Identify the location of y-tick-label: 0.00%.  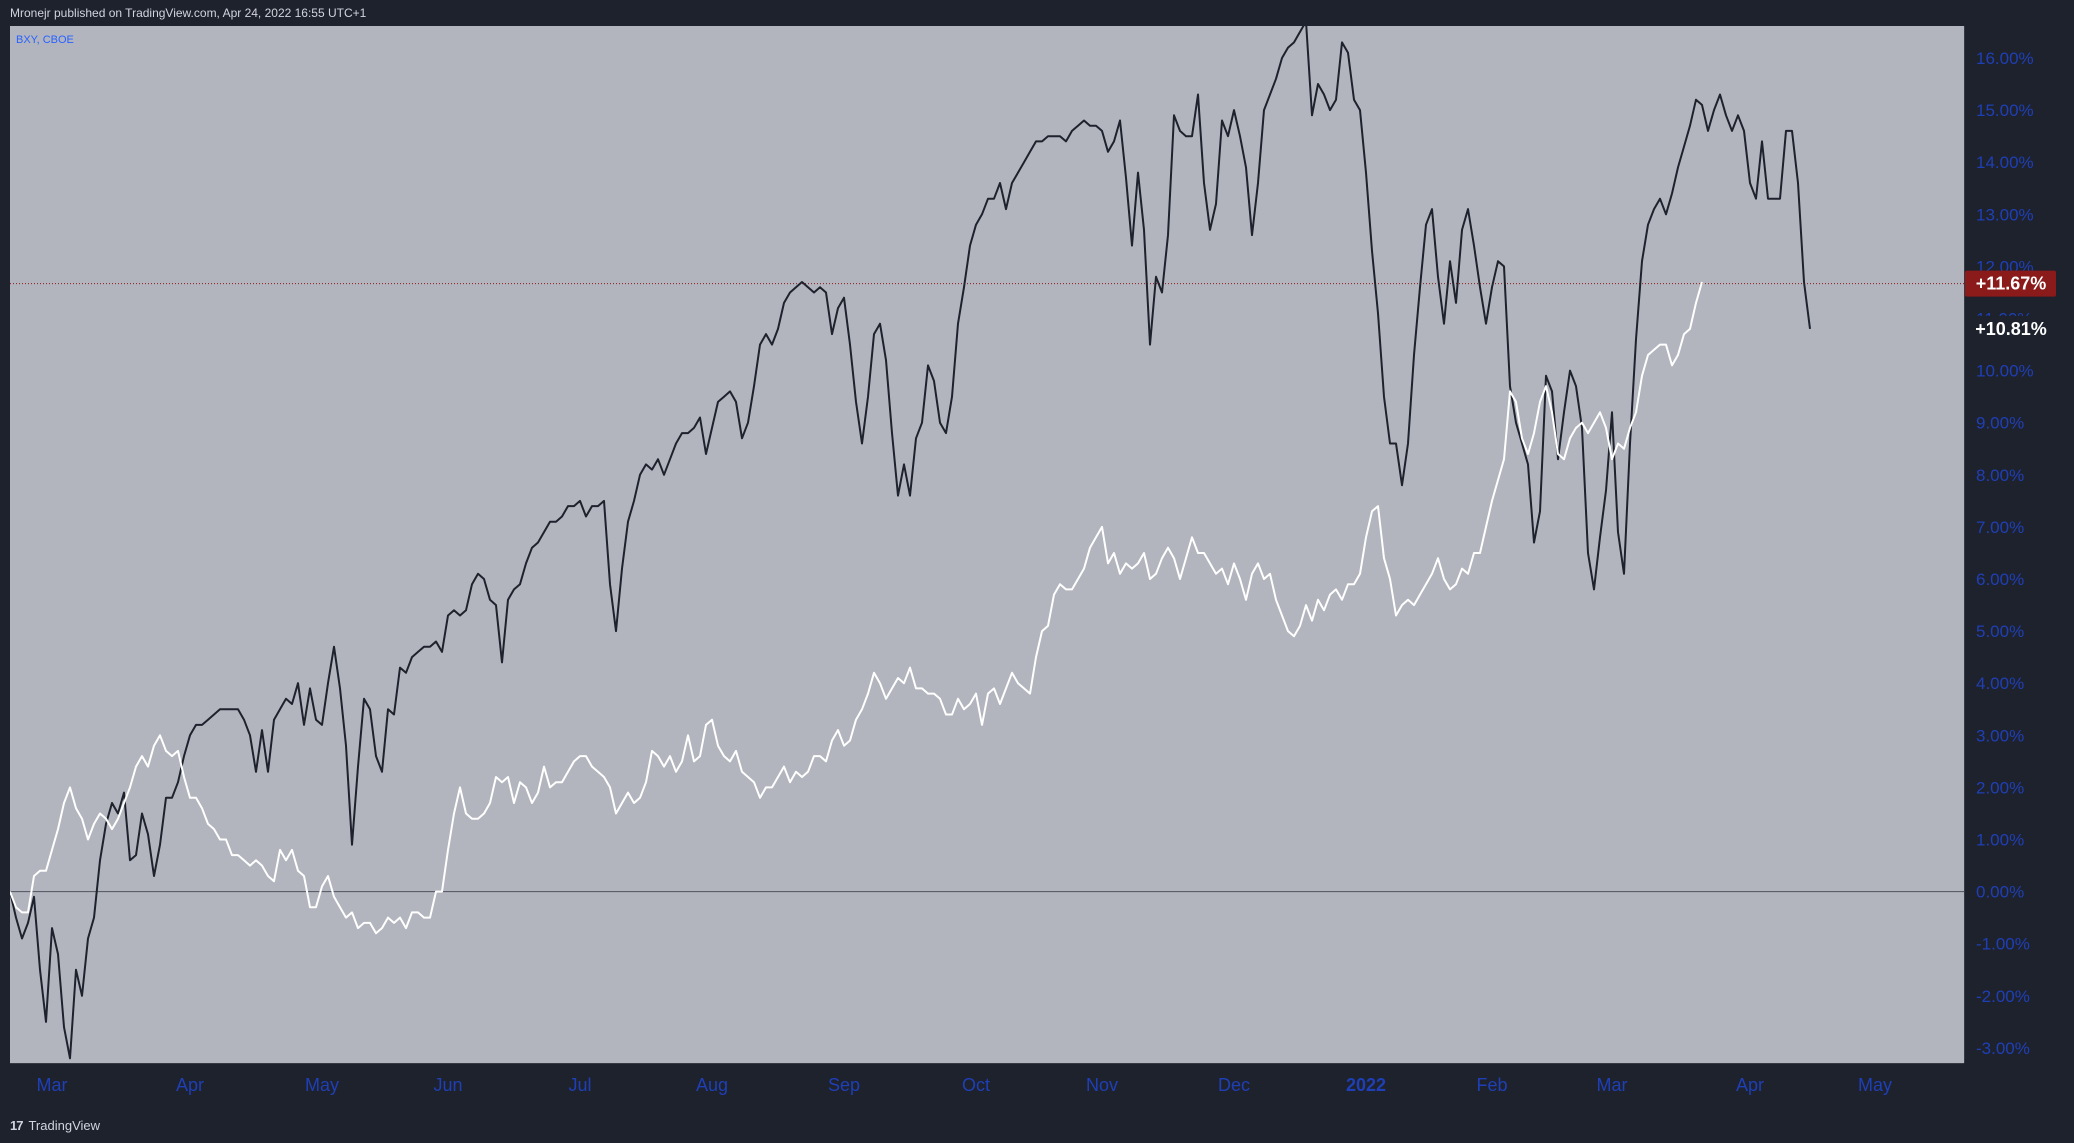
(2000, 892).